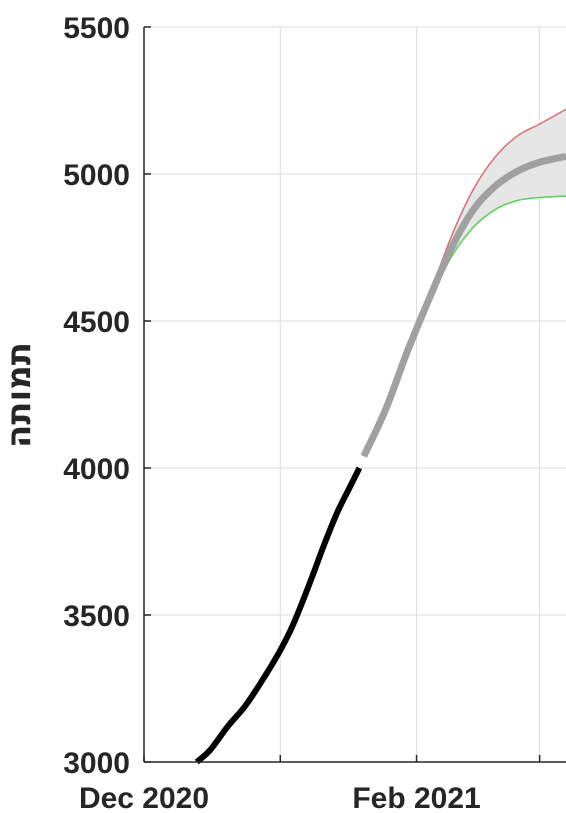 The image size is (566, 813). Describe the element at coordinates (96, 175) in the screenshot. I see `y-tick-label: 5000` at that location.